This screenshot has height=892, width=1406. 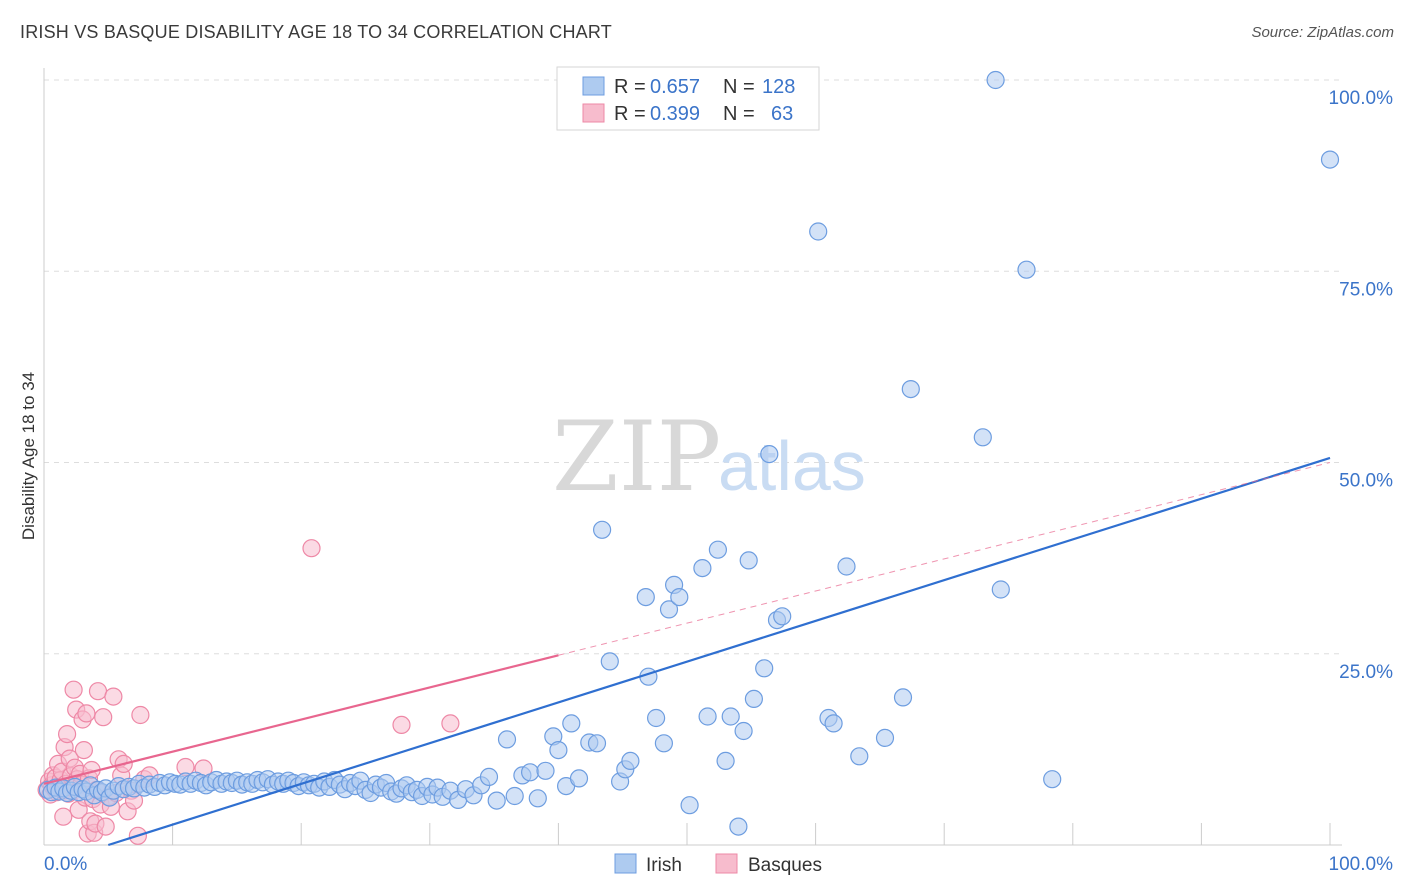 I want to click on legend-n-value-irish: 128, so click(x=778, y=87).